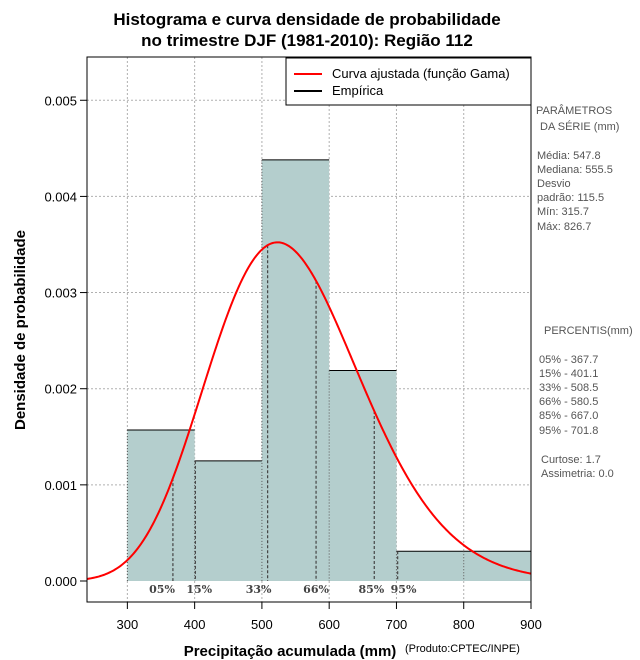  Describe the element at coordinates (568, 431) in the screenshot. I see `percentile-95: 95% - 701.8` at that location.